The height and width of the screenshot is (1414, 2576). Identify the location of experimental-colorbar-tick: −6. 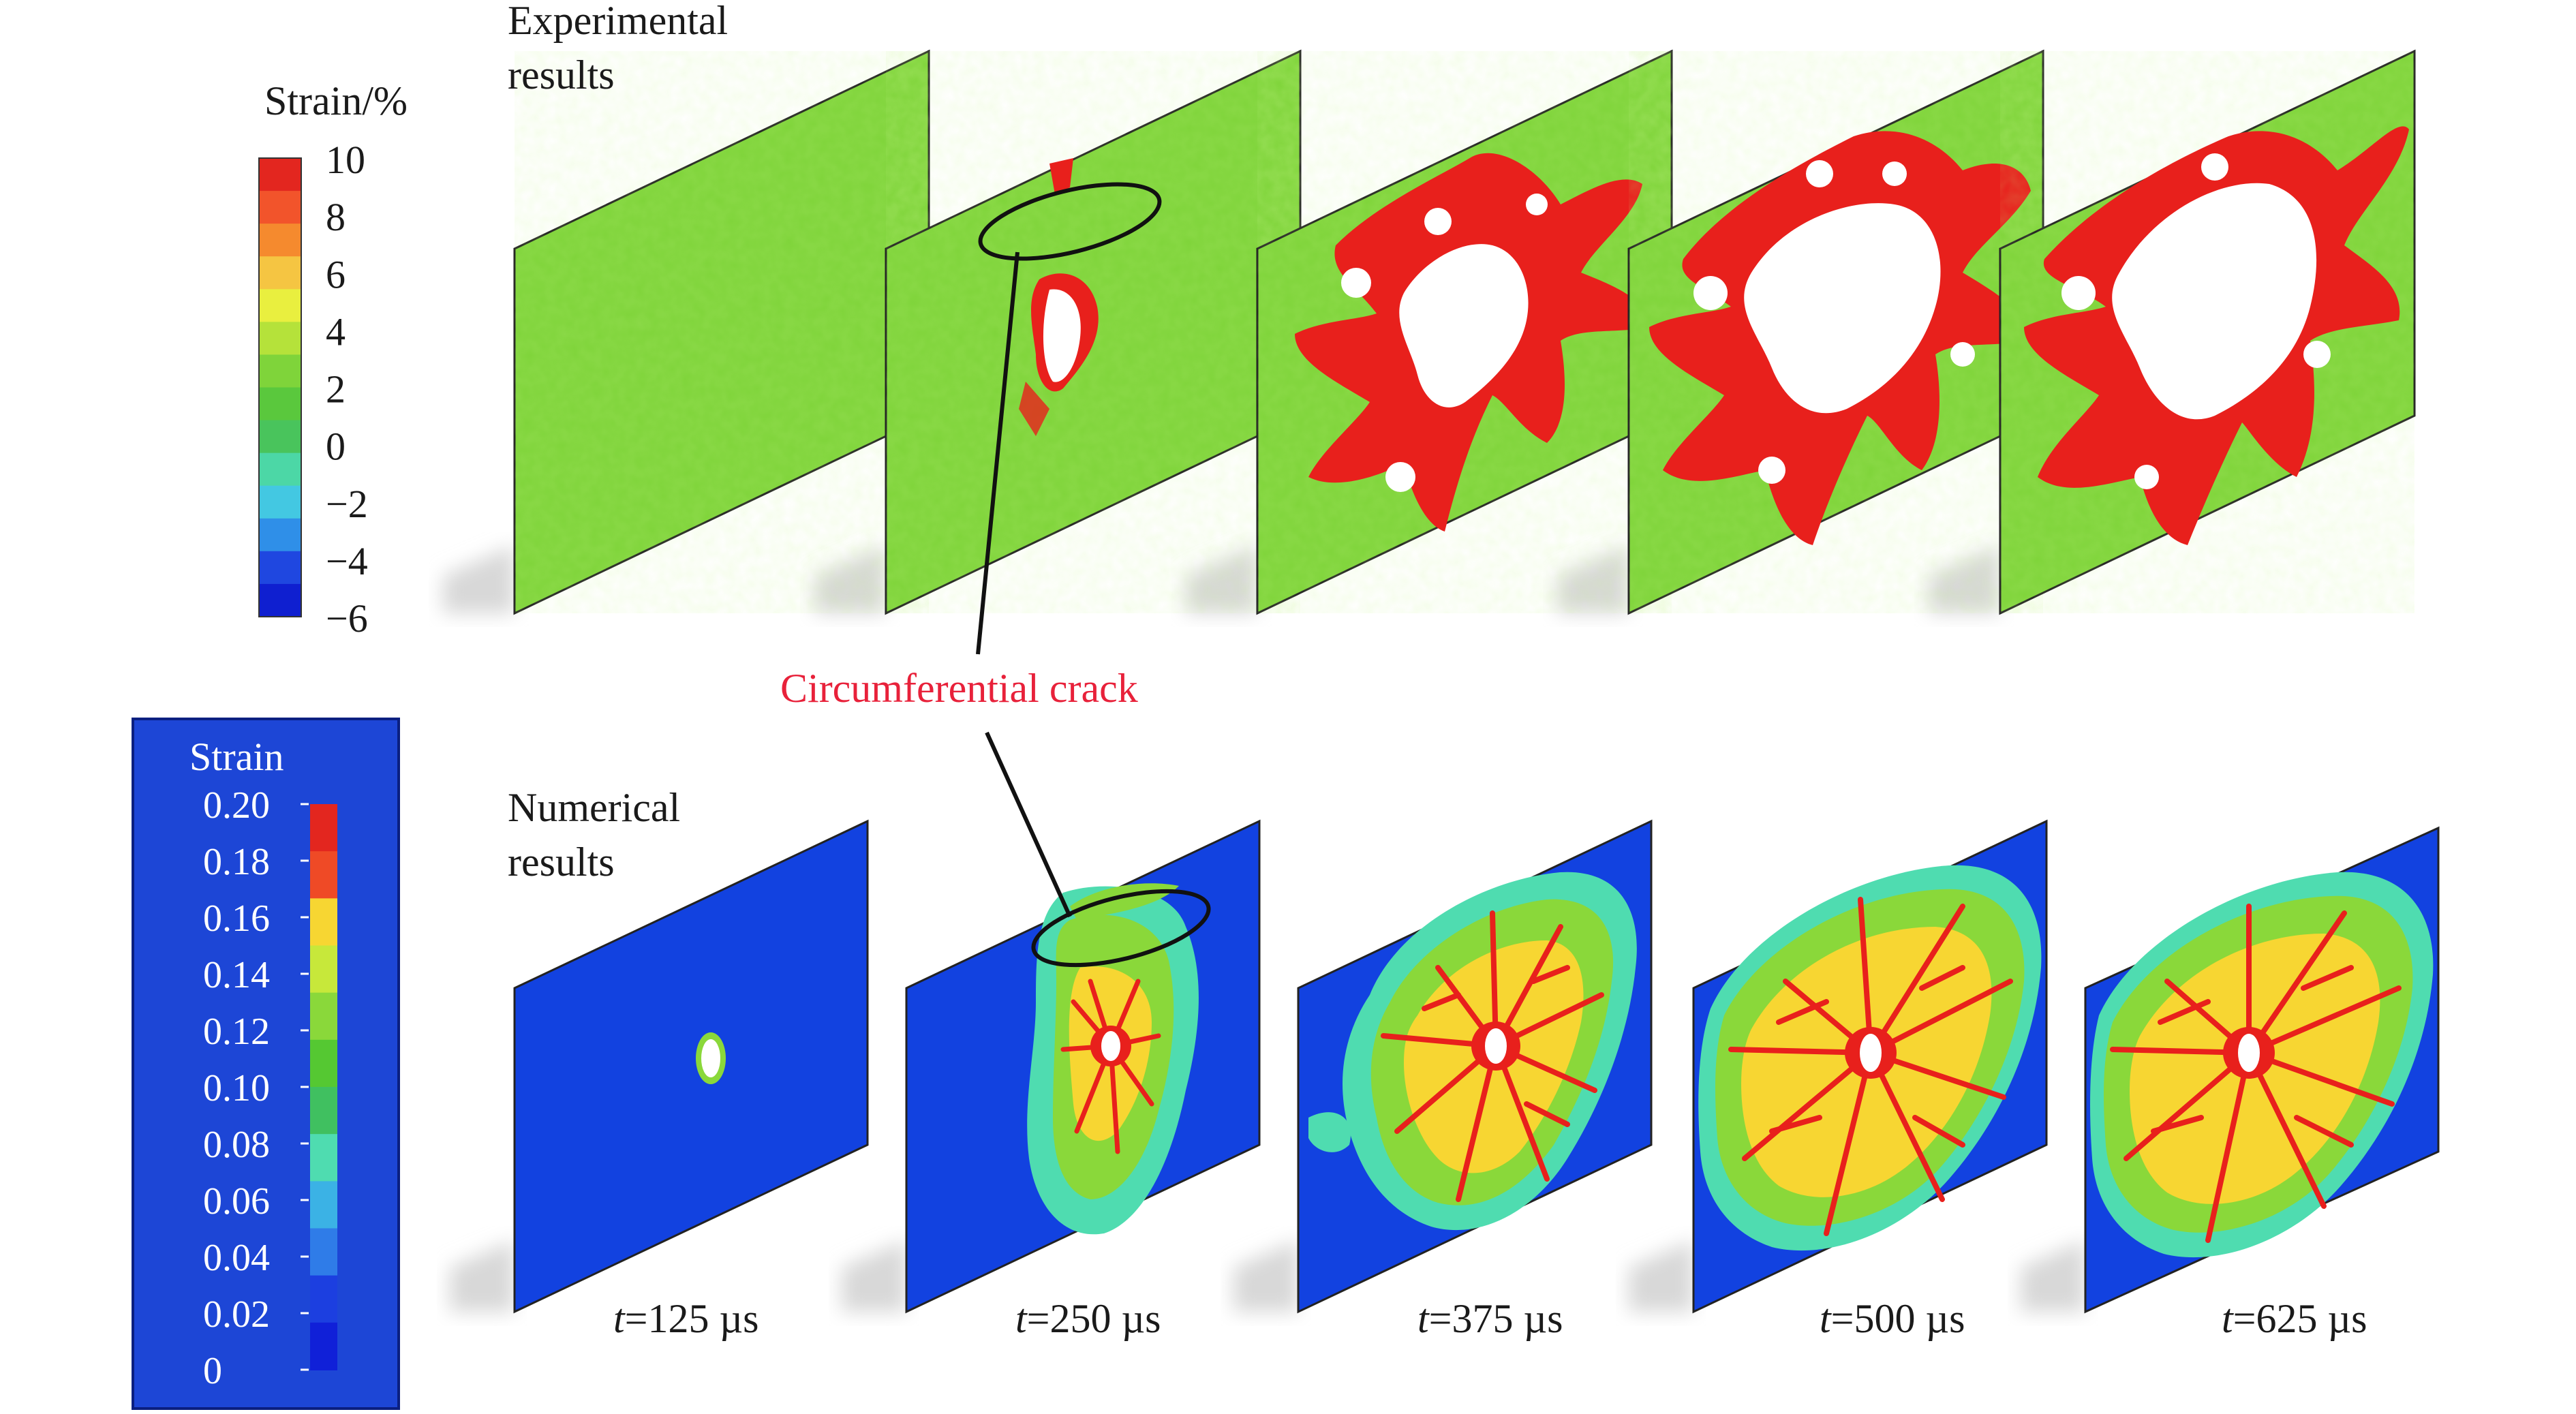
(347, 618).